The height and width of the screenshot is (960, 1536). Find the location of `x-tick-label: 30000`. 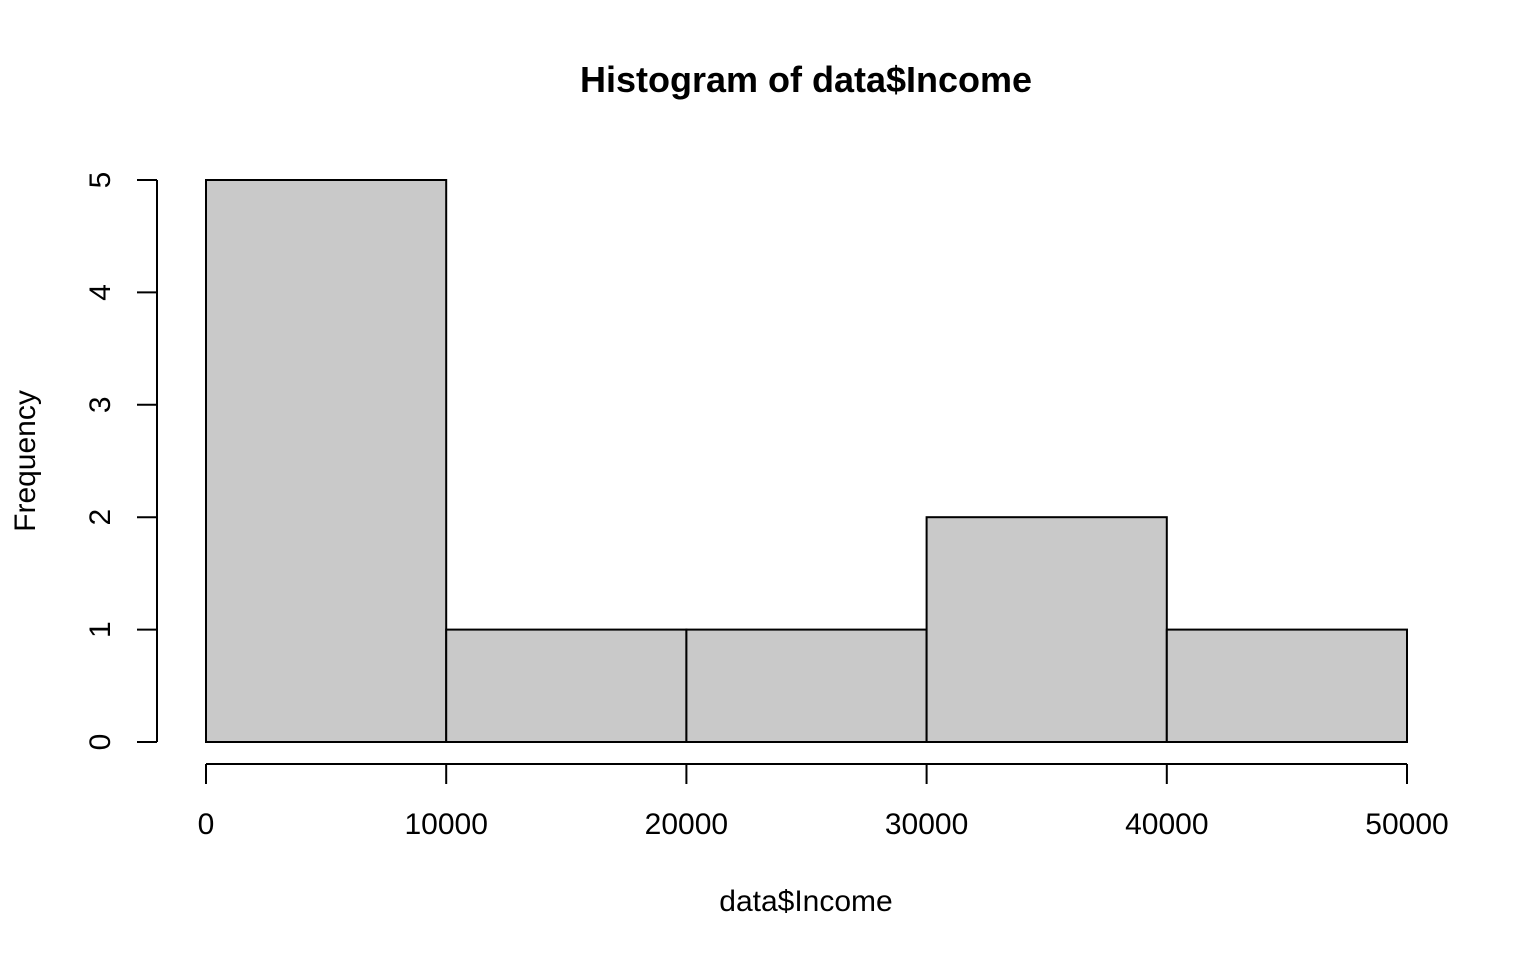

x-tick-label: 30000 is located at coordinates (926, 824).